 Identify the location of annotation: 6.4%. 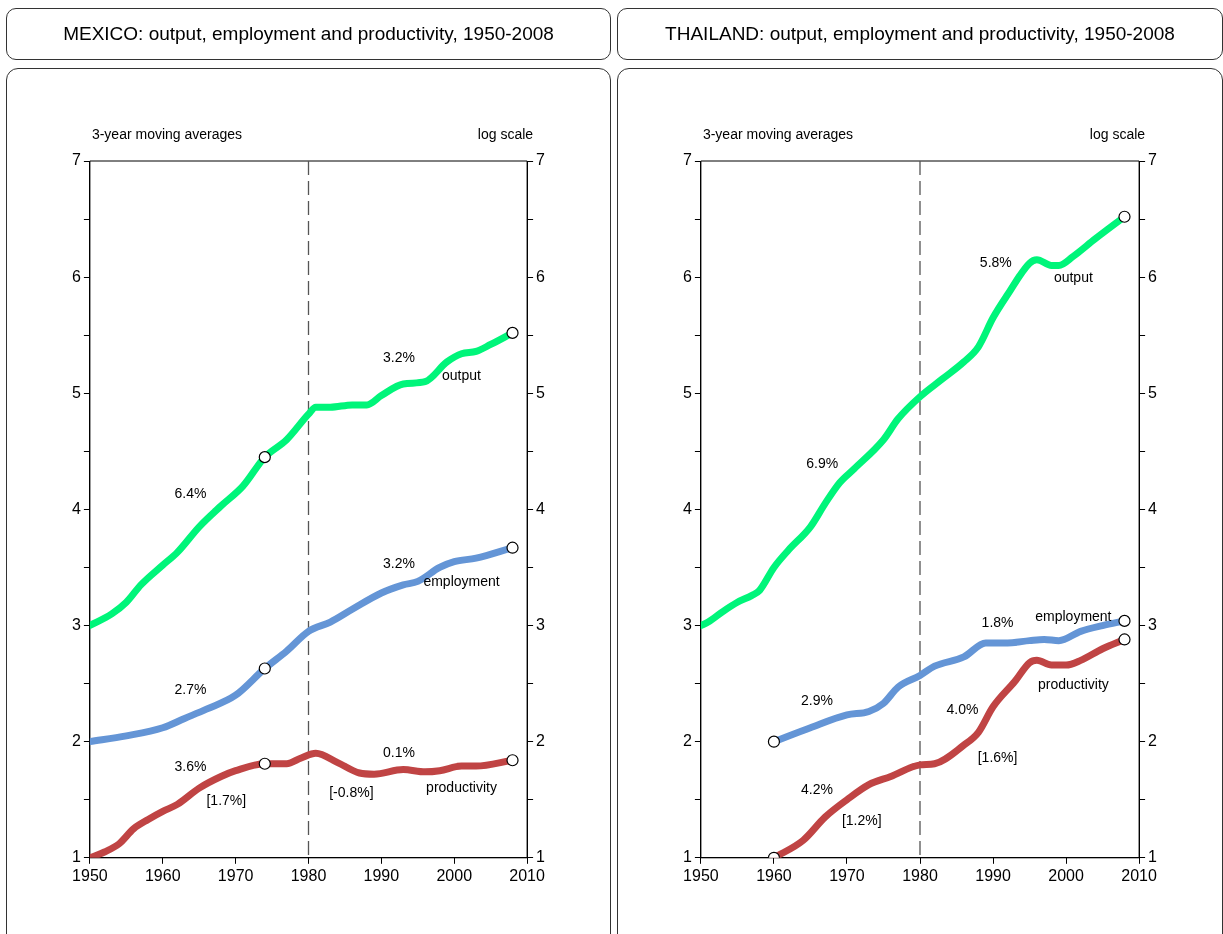
(190, 492).